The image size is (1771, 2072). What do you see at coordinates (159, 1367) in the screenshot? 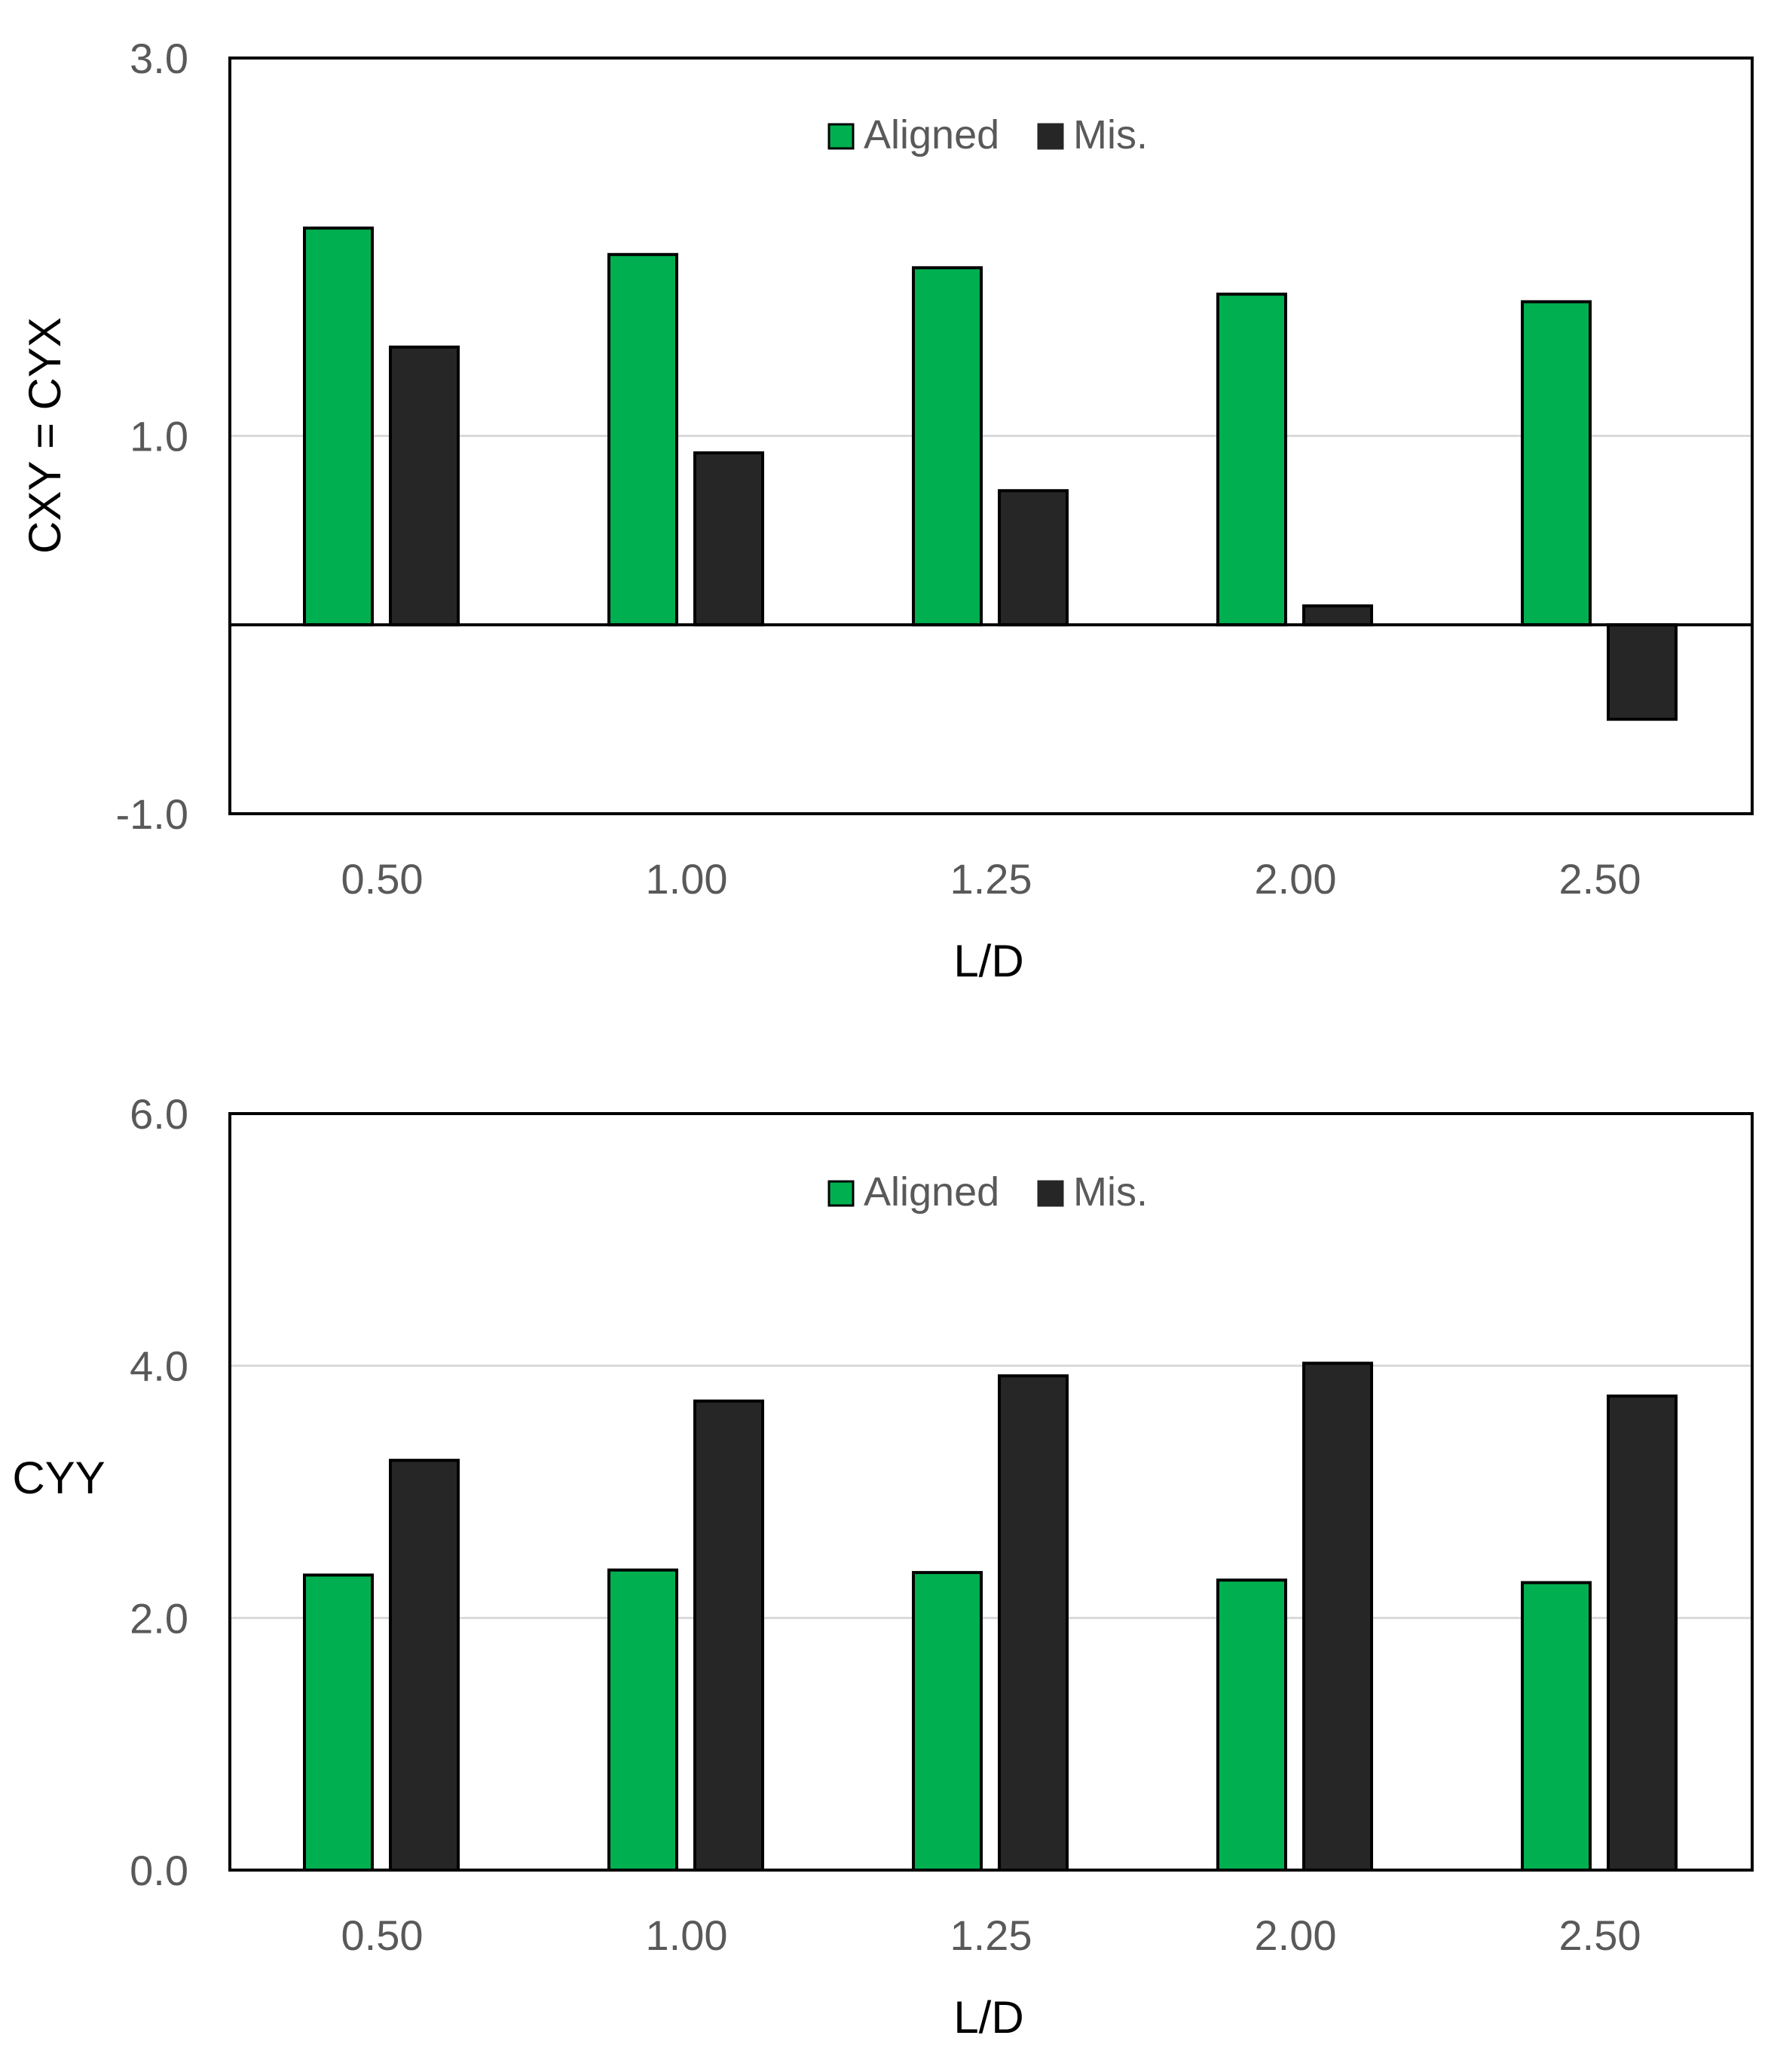
I see `y-tick-label: 4.0` at bounding box center [159, 1367].